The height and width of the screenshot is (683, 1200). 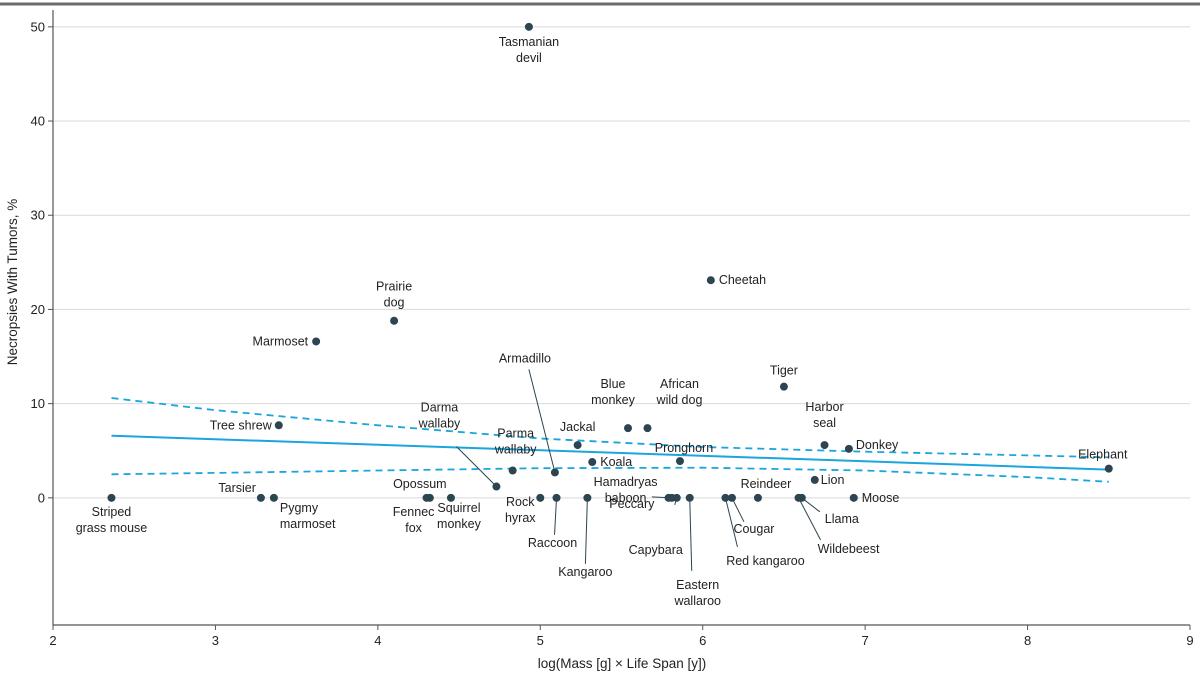 What do you see at coordinates (765, 561) in the screenshot?
I see `point-label: Red kangaroo` at bounding box center [765, 561].